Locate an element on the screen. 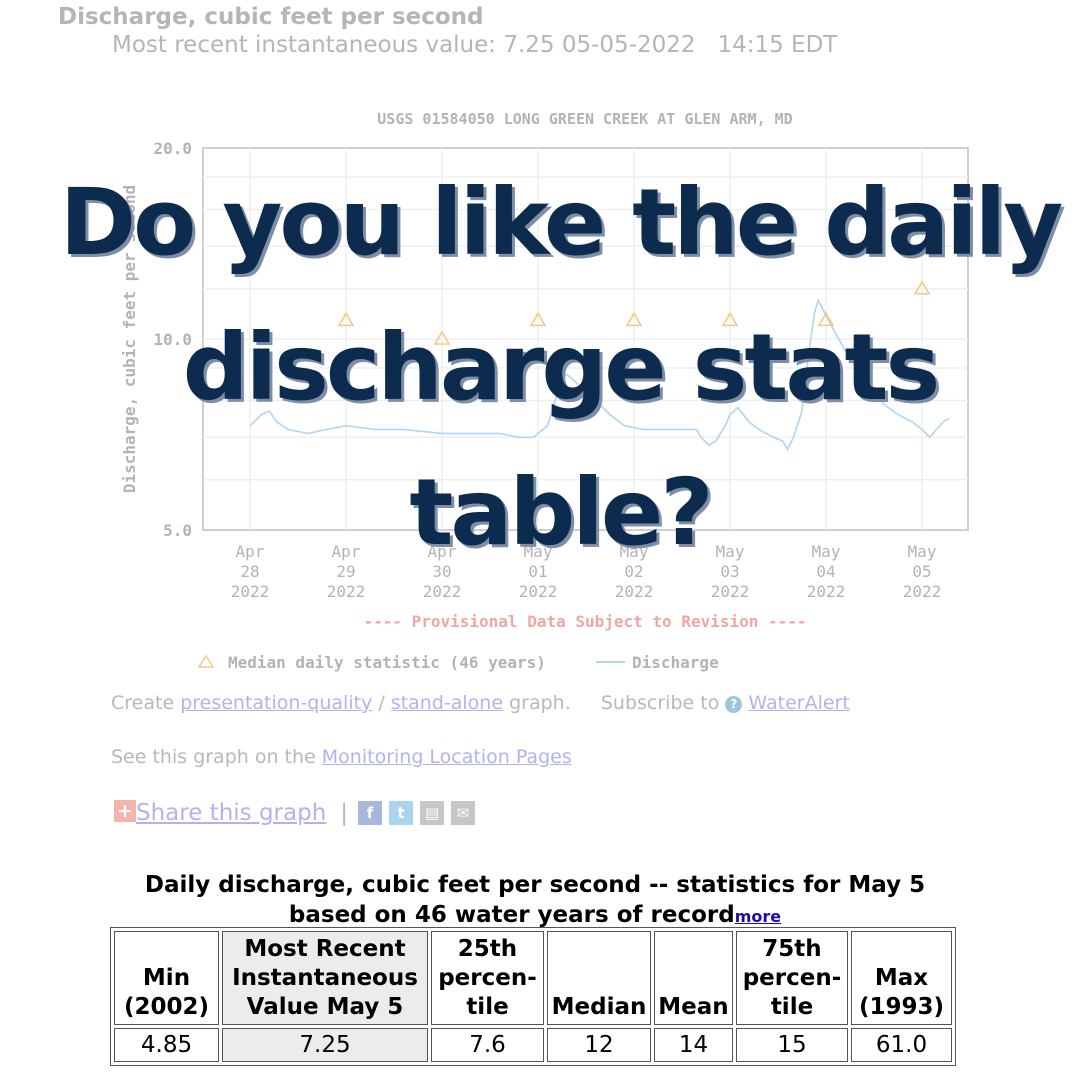 This screenshot has width=1080, height=1080. x-tick-label: 30 is located at coordinates (441, 571).